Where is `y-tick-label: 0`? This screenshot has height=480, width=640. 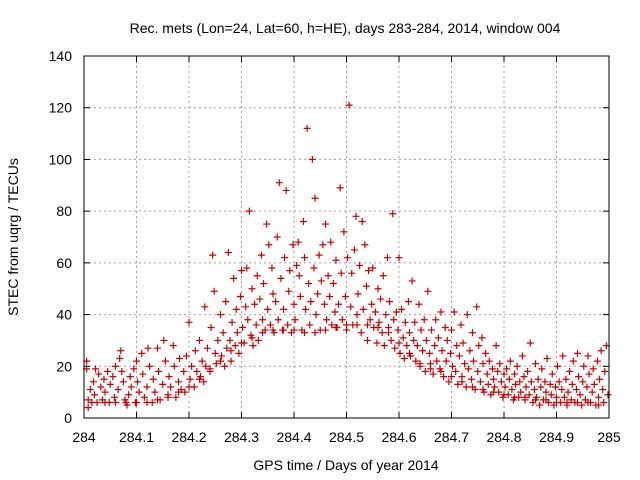 y-tick-label: 0 is located at coordinates (68, 418).